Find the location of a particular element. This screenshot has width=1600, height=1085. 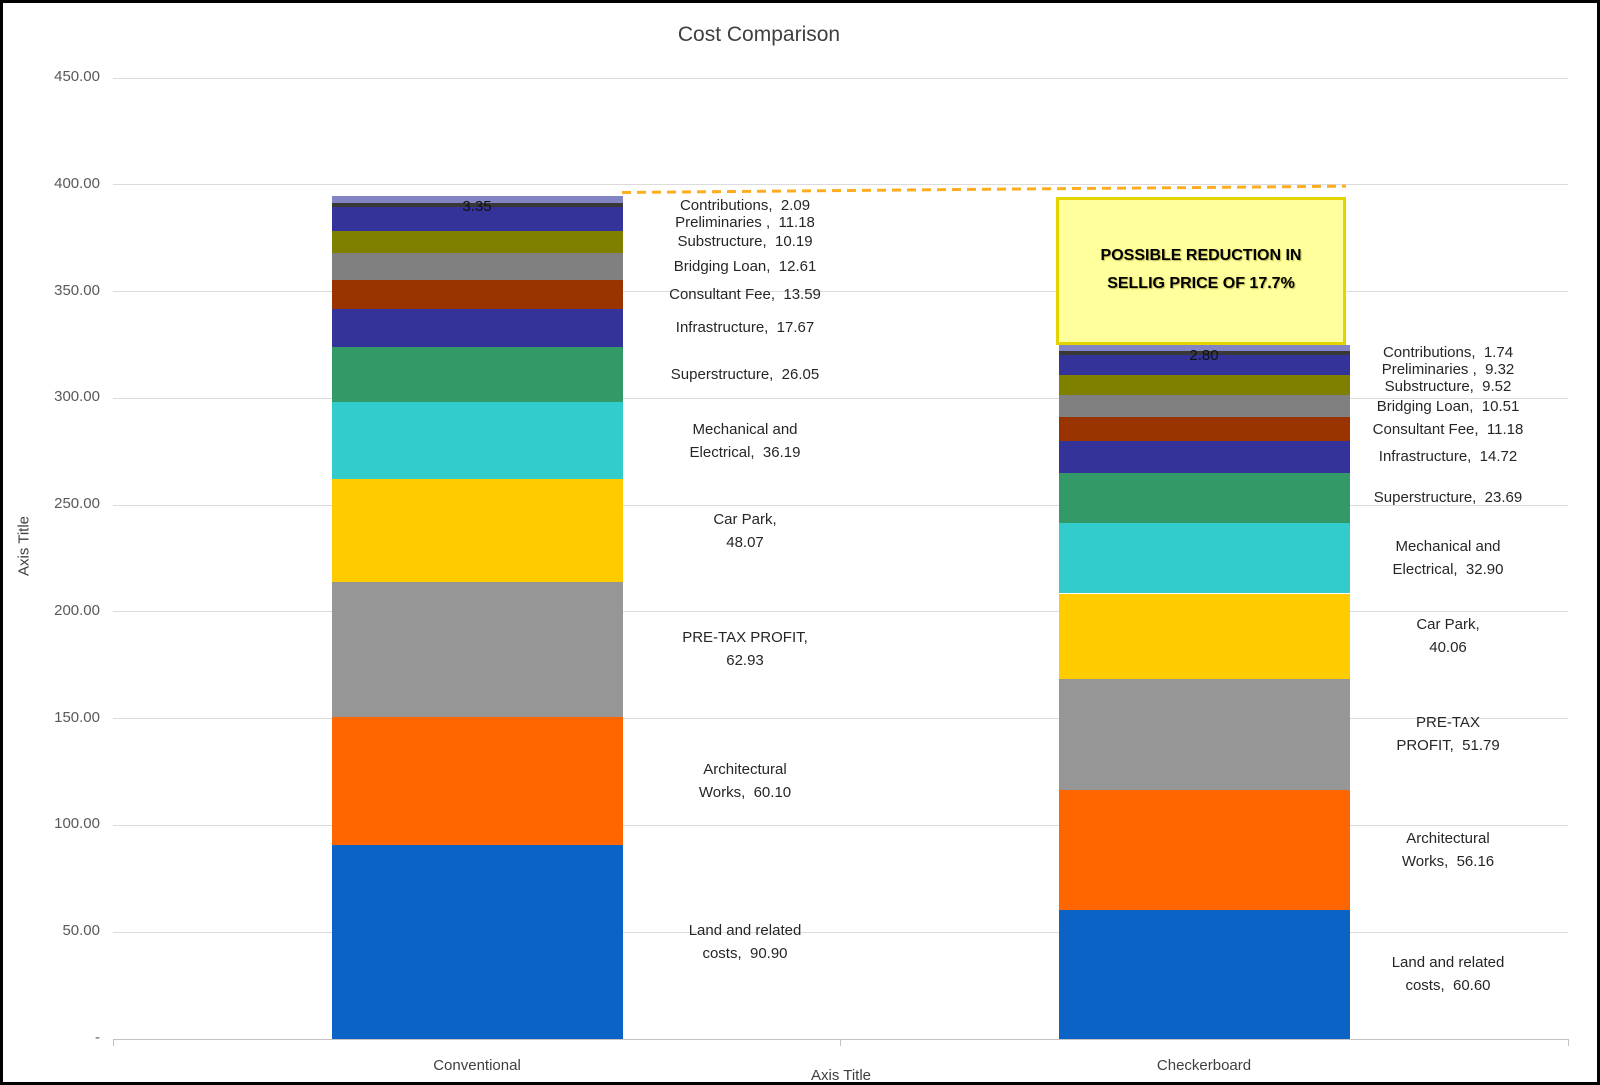

y-tick-label: 350.00 is located at coordinates (77, 290).